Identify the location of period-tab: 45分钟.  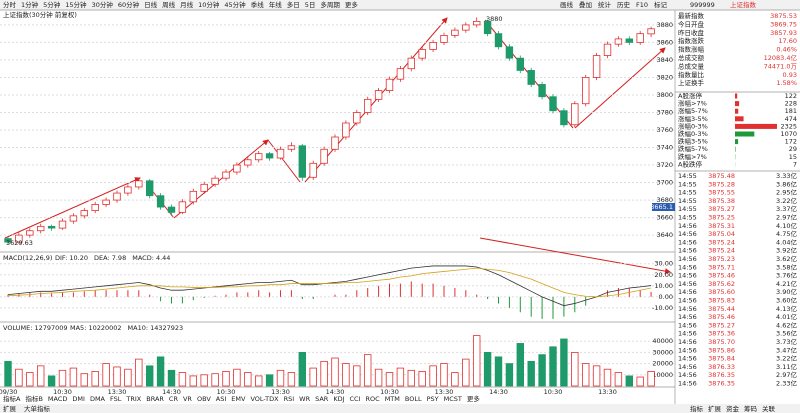
(235, 4).